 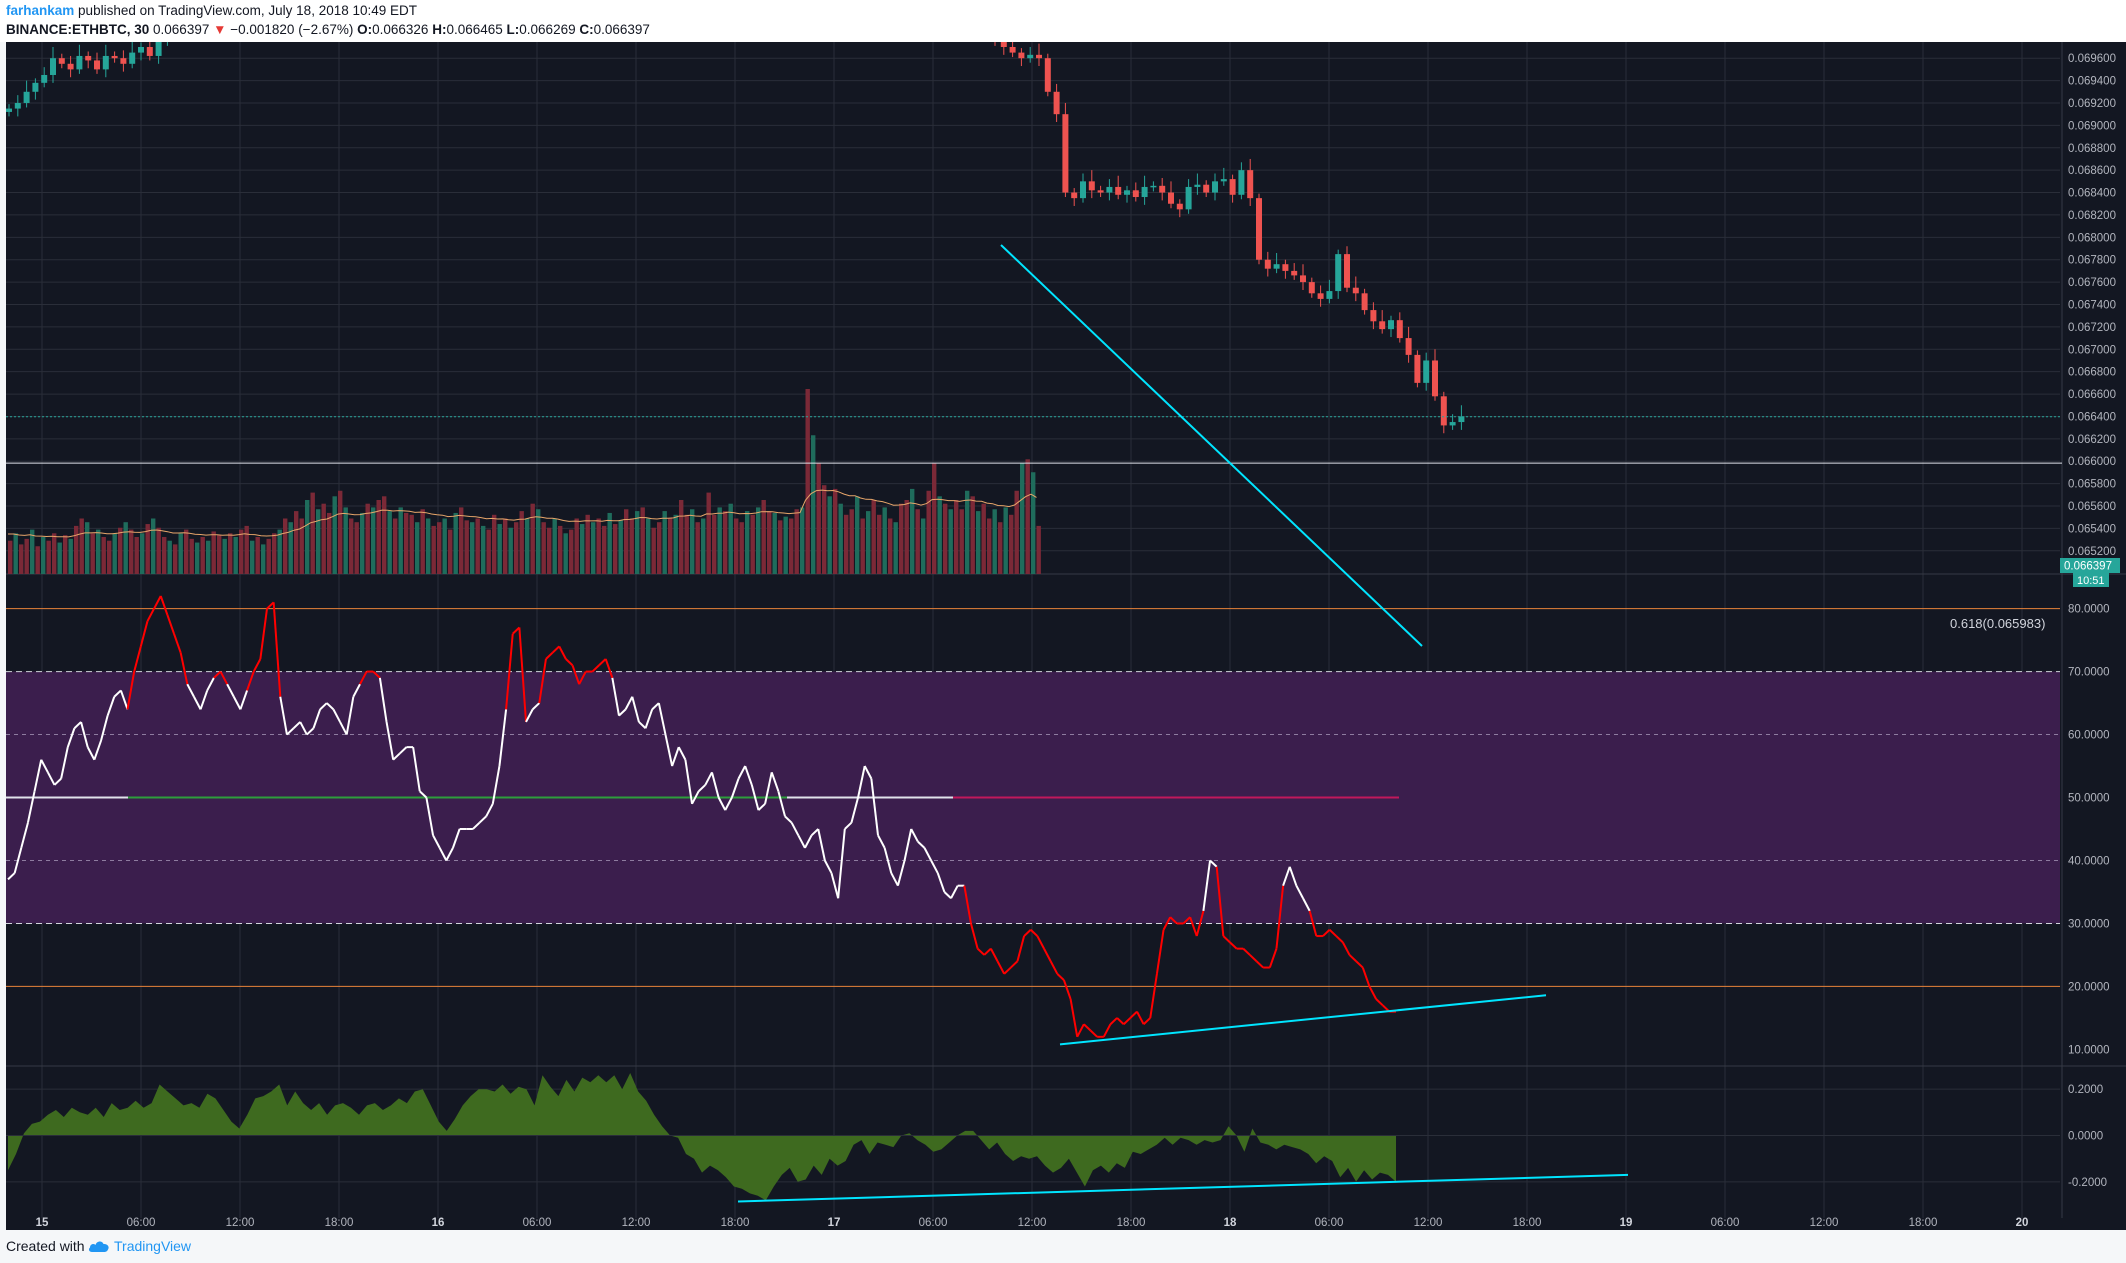 What do you see at coordinates (400, 29) in the screenshot?
I see `open-value: 0.066326` at bounding box center [400, 29].